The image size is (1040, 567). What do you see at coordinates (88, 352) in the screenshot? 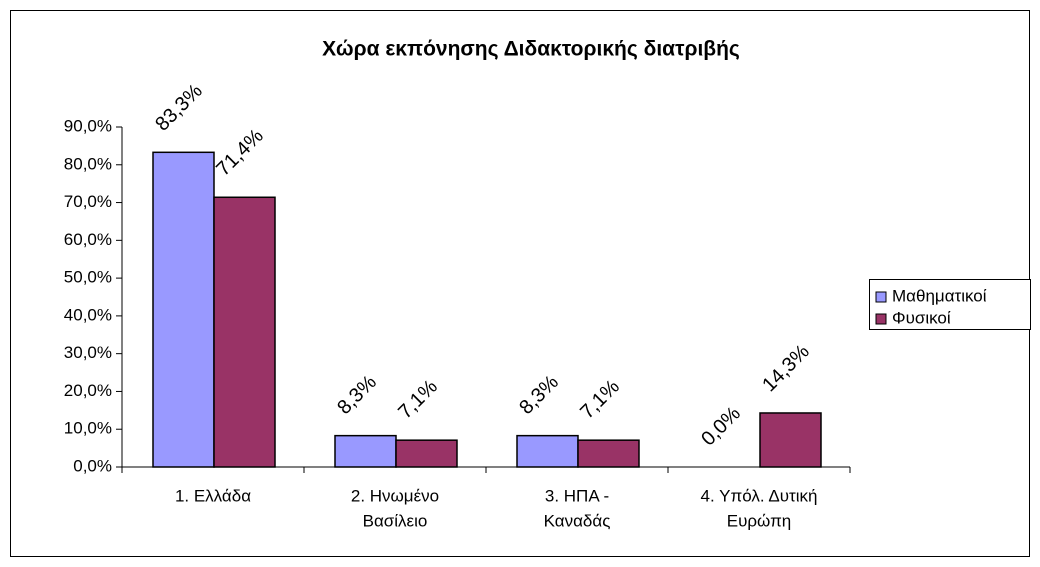
I see `y-tick-label: 30,0%` at bounding box center [88, 352].